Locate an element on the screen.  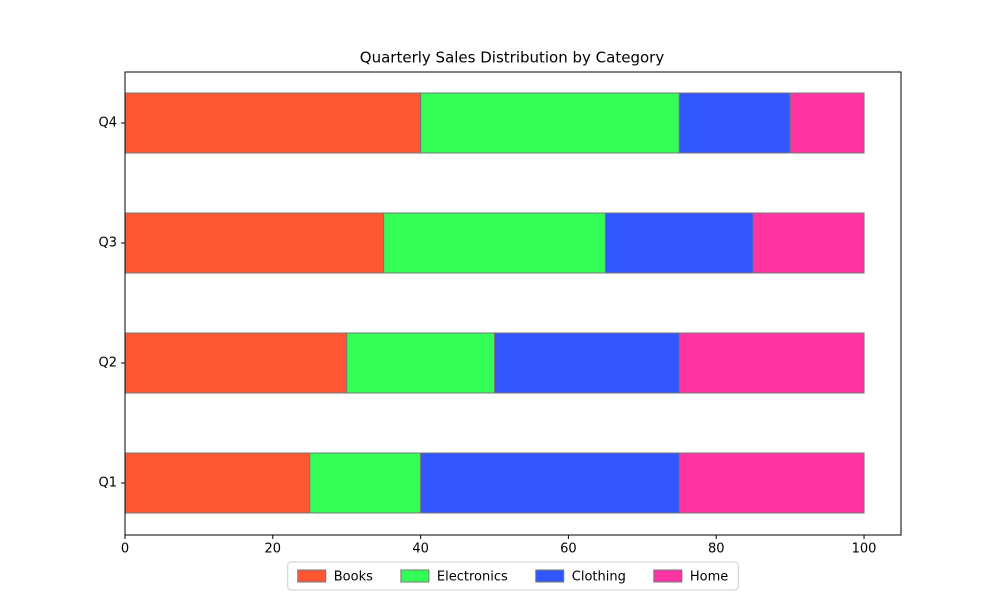
legend-box is located at coordinates (513, 576).